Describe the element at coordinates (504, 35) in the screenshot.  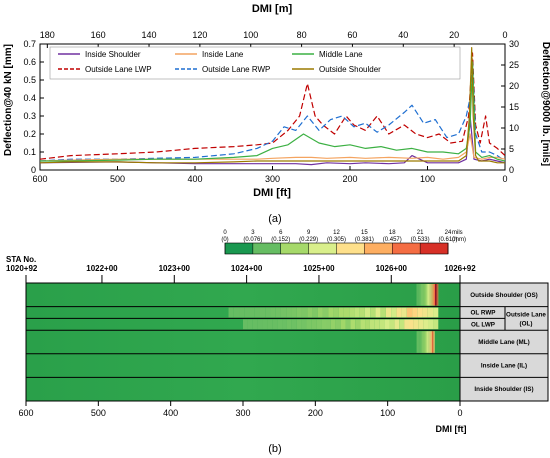
I see `top-tick-label: 0` at that location.